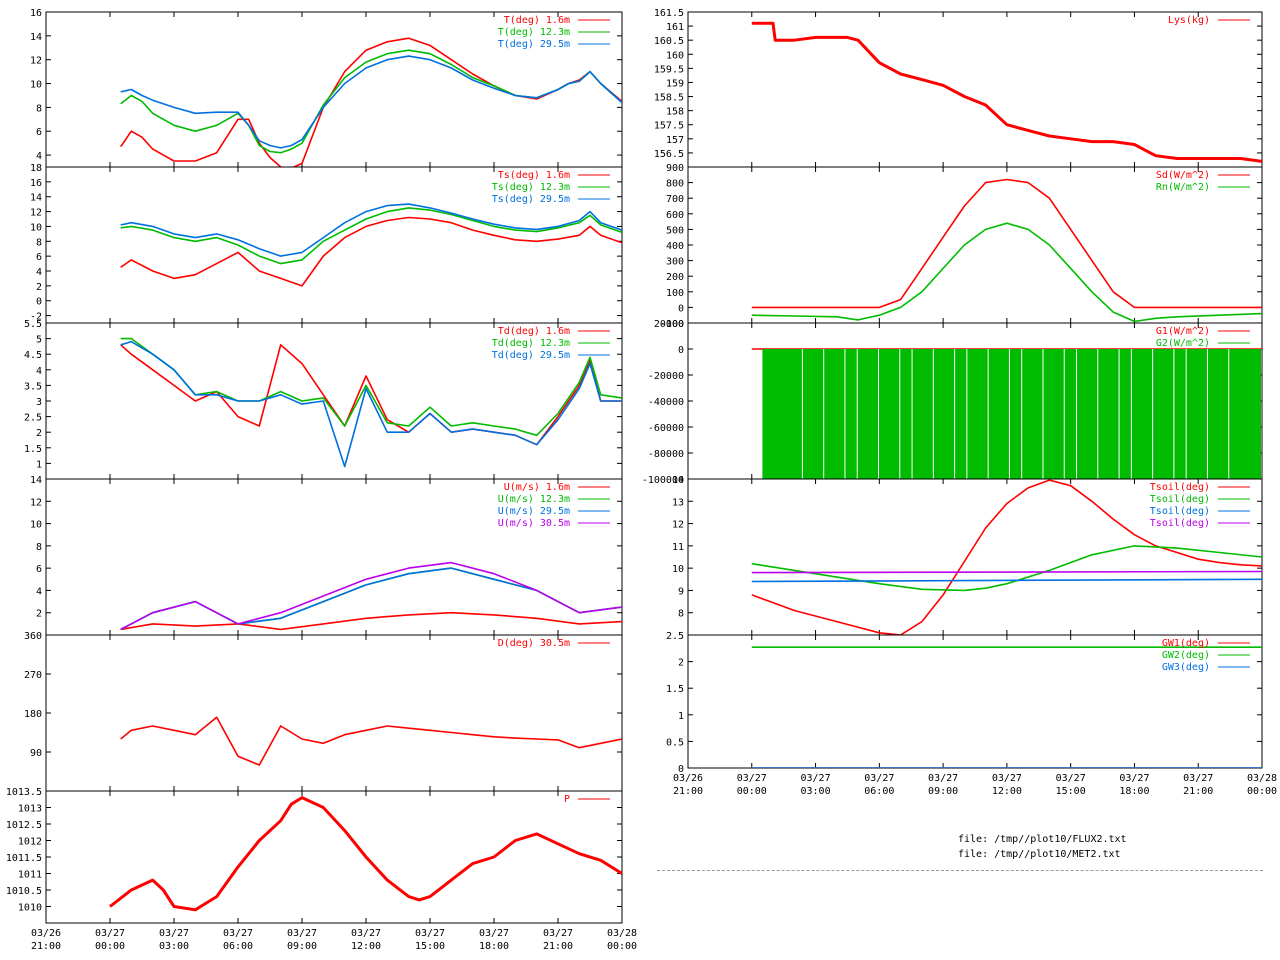 This screenshot has width=1280, height=960. Describe the element at coordinates (672, 324) in the screenshot. I see `y-tick-label: -100` at that location.